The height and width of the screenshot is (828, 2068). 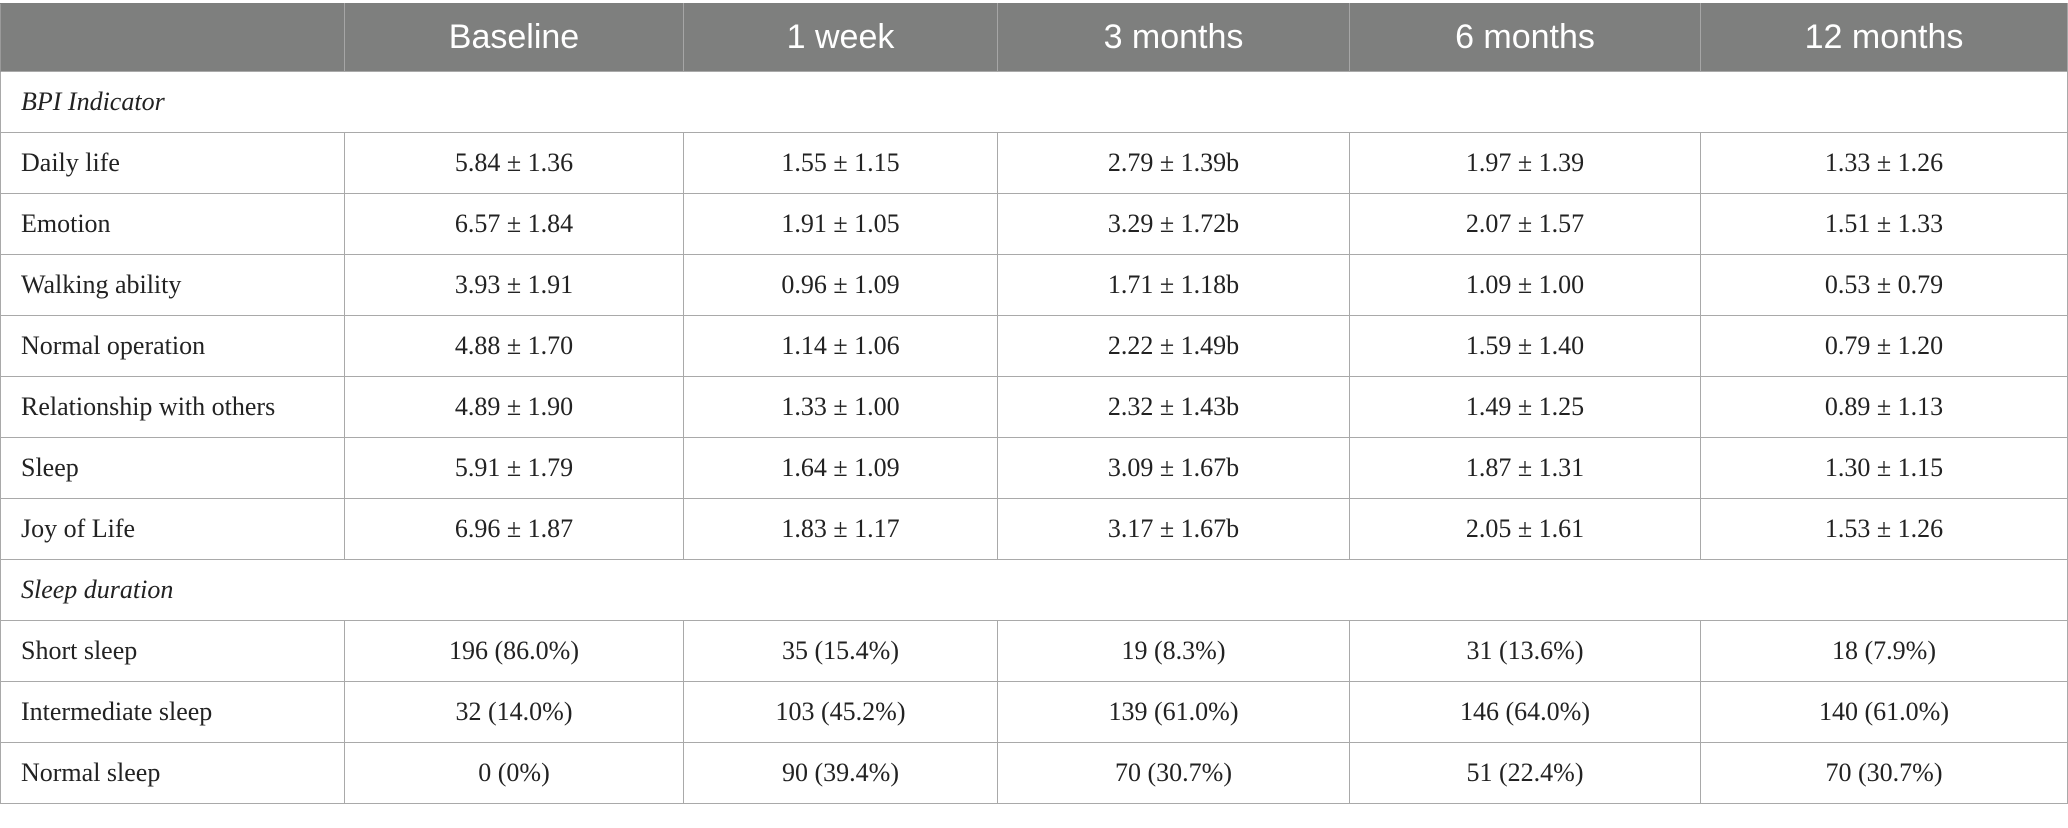 What do you see at coordinates (1884, 224) in the screenshot?
I see `table-cell: 1.51 ± 1.33` at bounding box center [1884, 224].